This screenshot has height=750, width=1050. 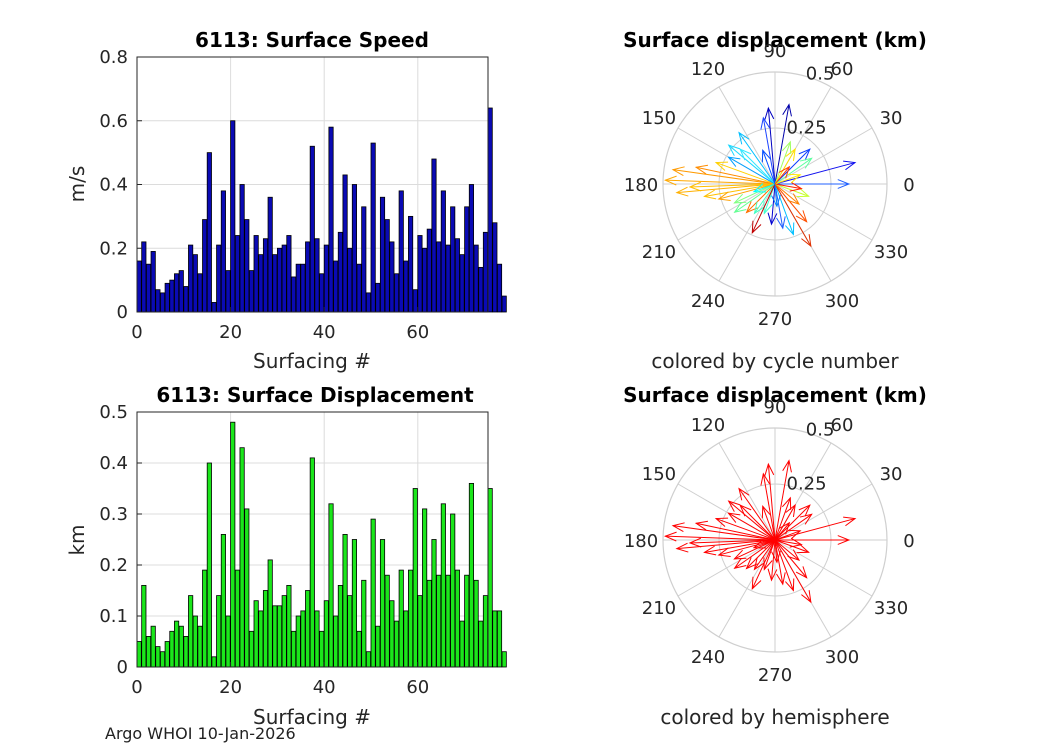 What do you see at coordinates (659, 474) in the screenshot?
I see `polar-angle-label: 150` at bounding box center [659, 474].